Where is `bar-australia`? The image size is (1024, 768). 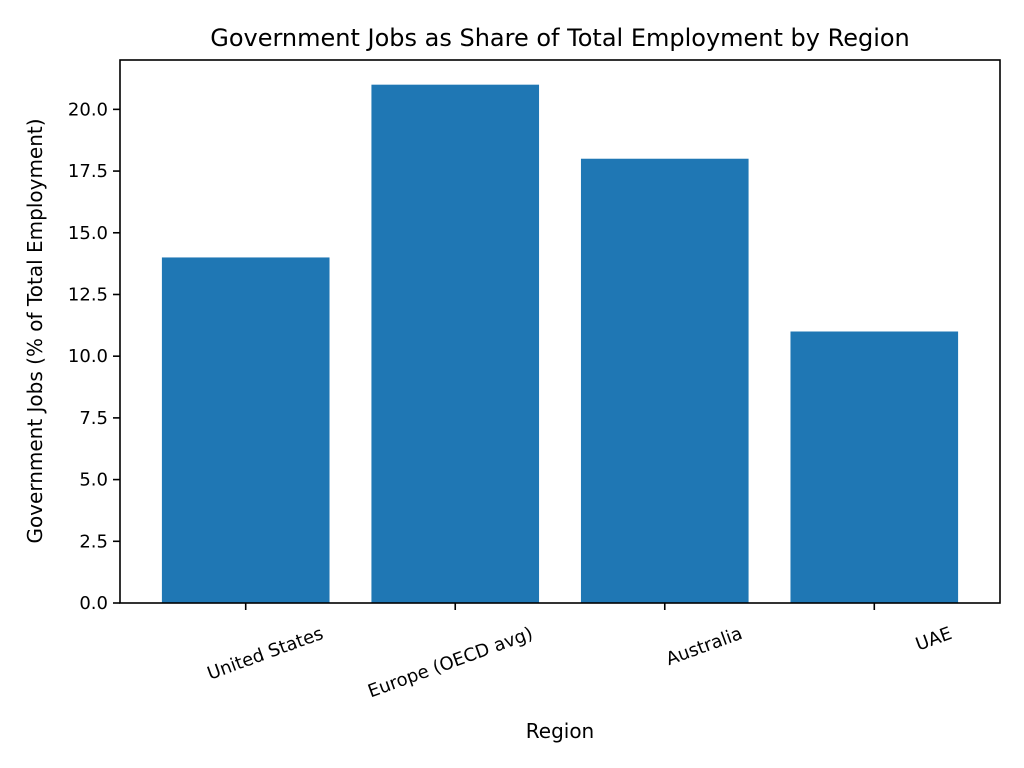 bar-australia is located at coordinates (664, 381).